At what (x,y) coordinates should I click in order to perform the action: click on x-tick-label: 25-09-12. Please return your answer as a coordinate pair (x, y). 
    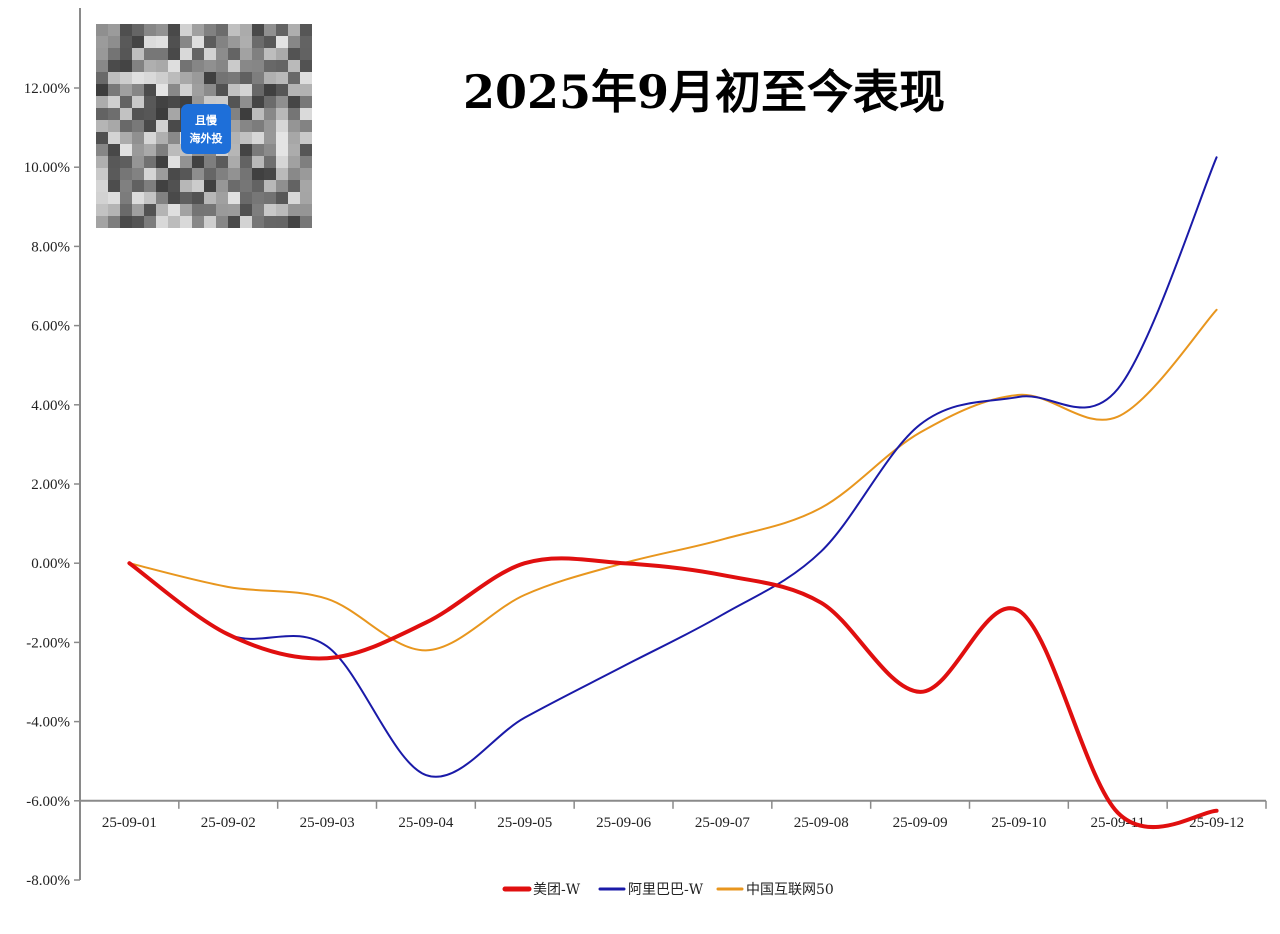
    Looking at the image, I should click on (1216, 823).